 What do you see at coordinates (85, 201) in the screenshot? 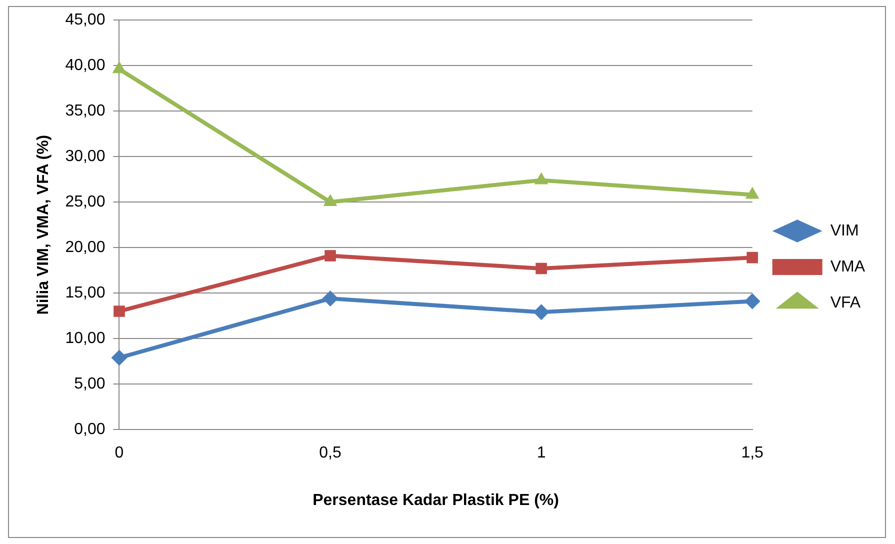
I see `y-tick-label: 25,00` at bounding box center [85, 201].